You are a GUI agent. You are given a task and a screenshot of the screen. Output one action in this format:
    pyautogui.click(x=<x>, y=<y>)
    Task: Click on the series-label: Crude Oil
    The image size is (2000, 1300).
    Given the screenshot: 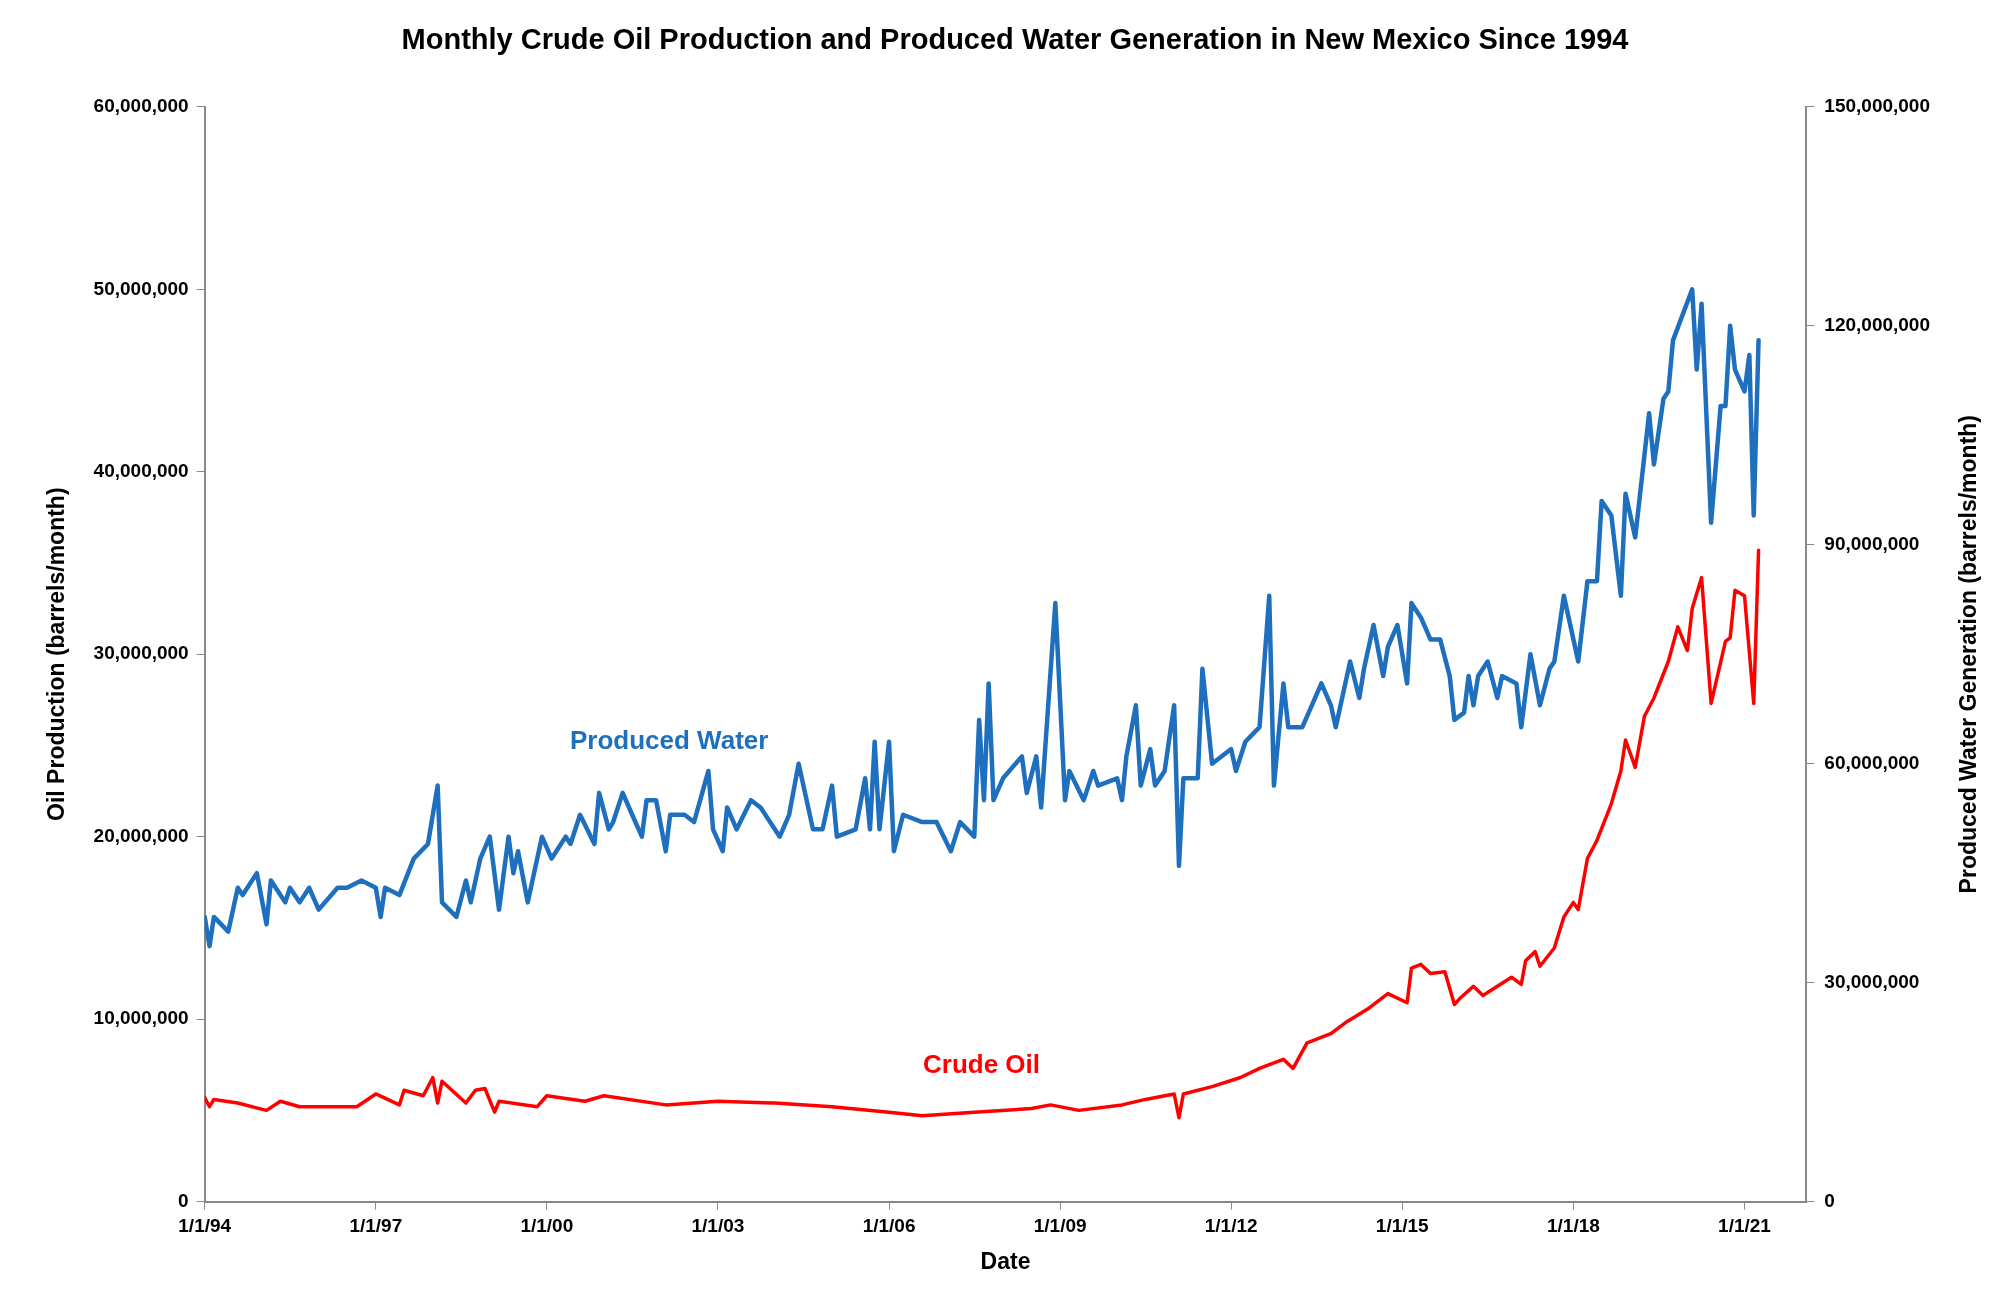 What is the action you would take?
    pyautogui.click(x=981, y=1064)
    